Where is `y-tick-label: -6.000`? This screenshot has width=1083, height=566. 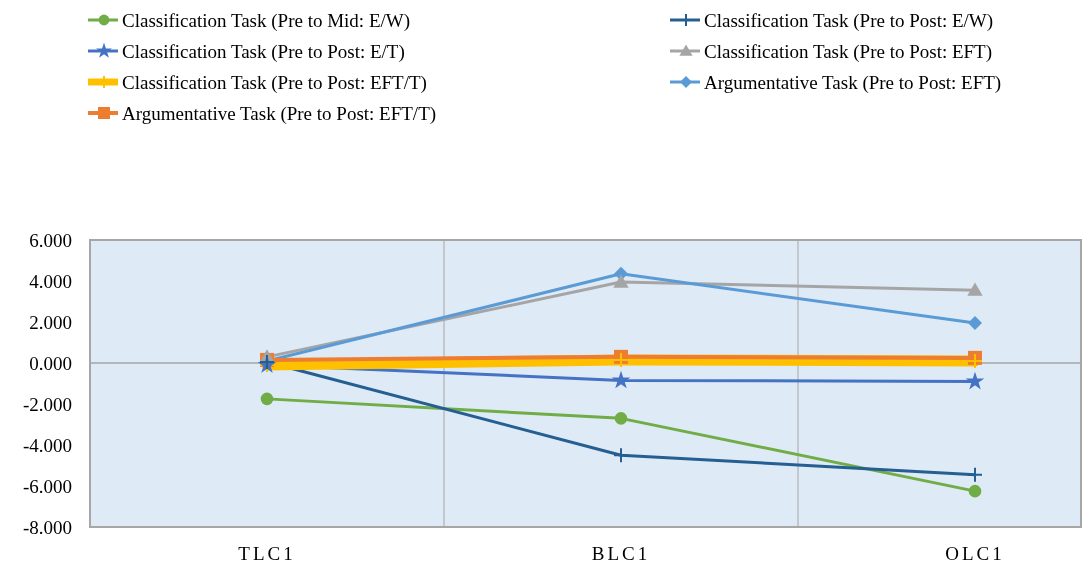 y-tick-label: -6.000 is located at coordinates (47, 486).